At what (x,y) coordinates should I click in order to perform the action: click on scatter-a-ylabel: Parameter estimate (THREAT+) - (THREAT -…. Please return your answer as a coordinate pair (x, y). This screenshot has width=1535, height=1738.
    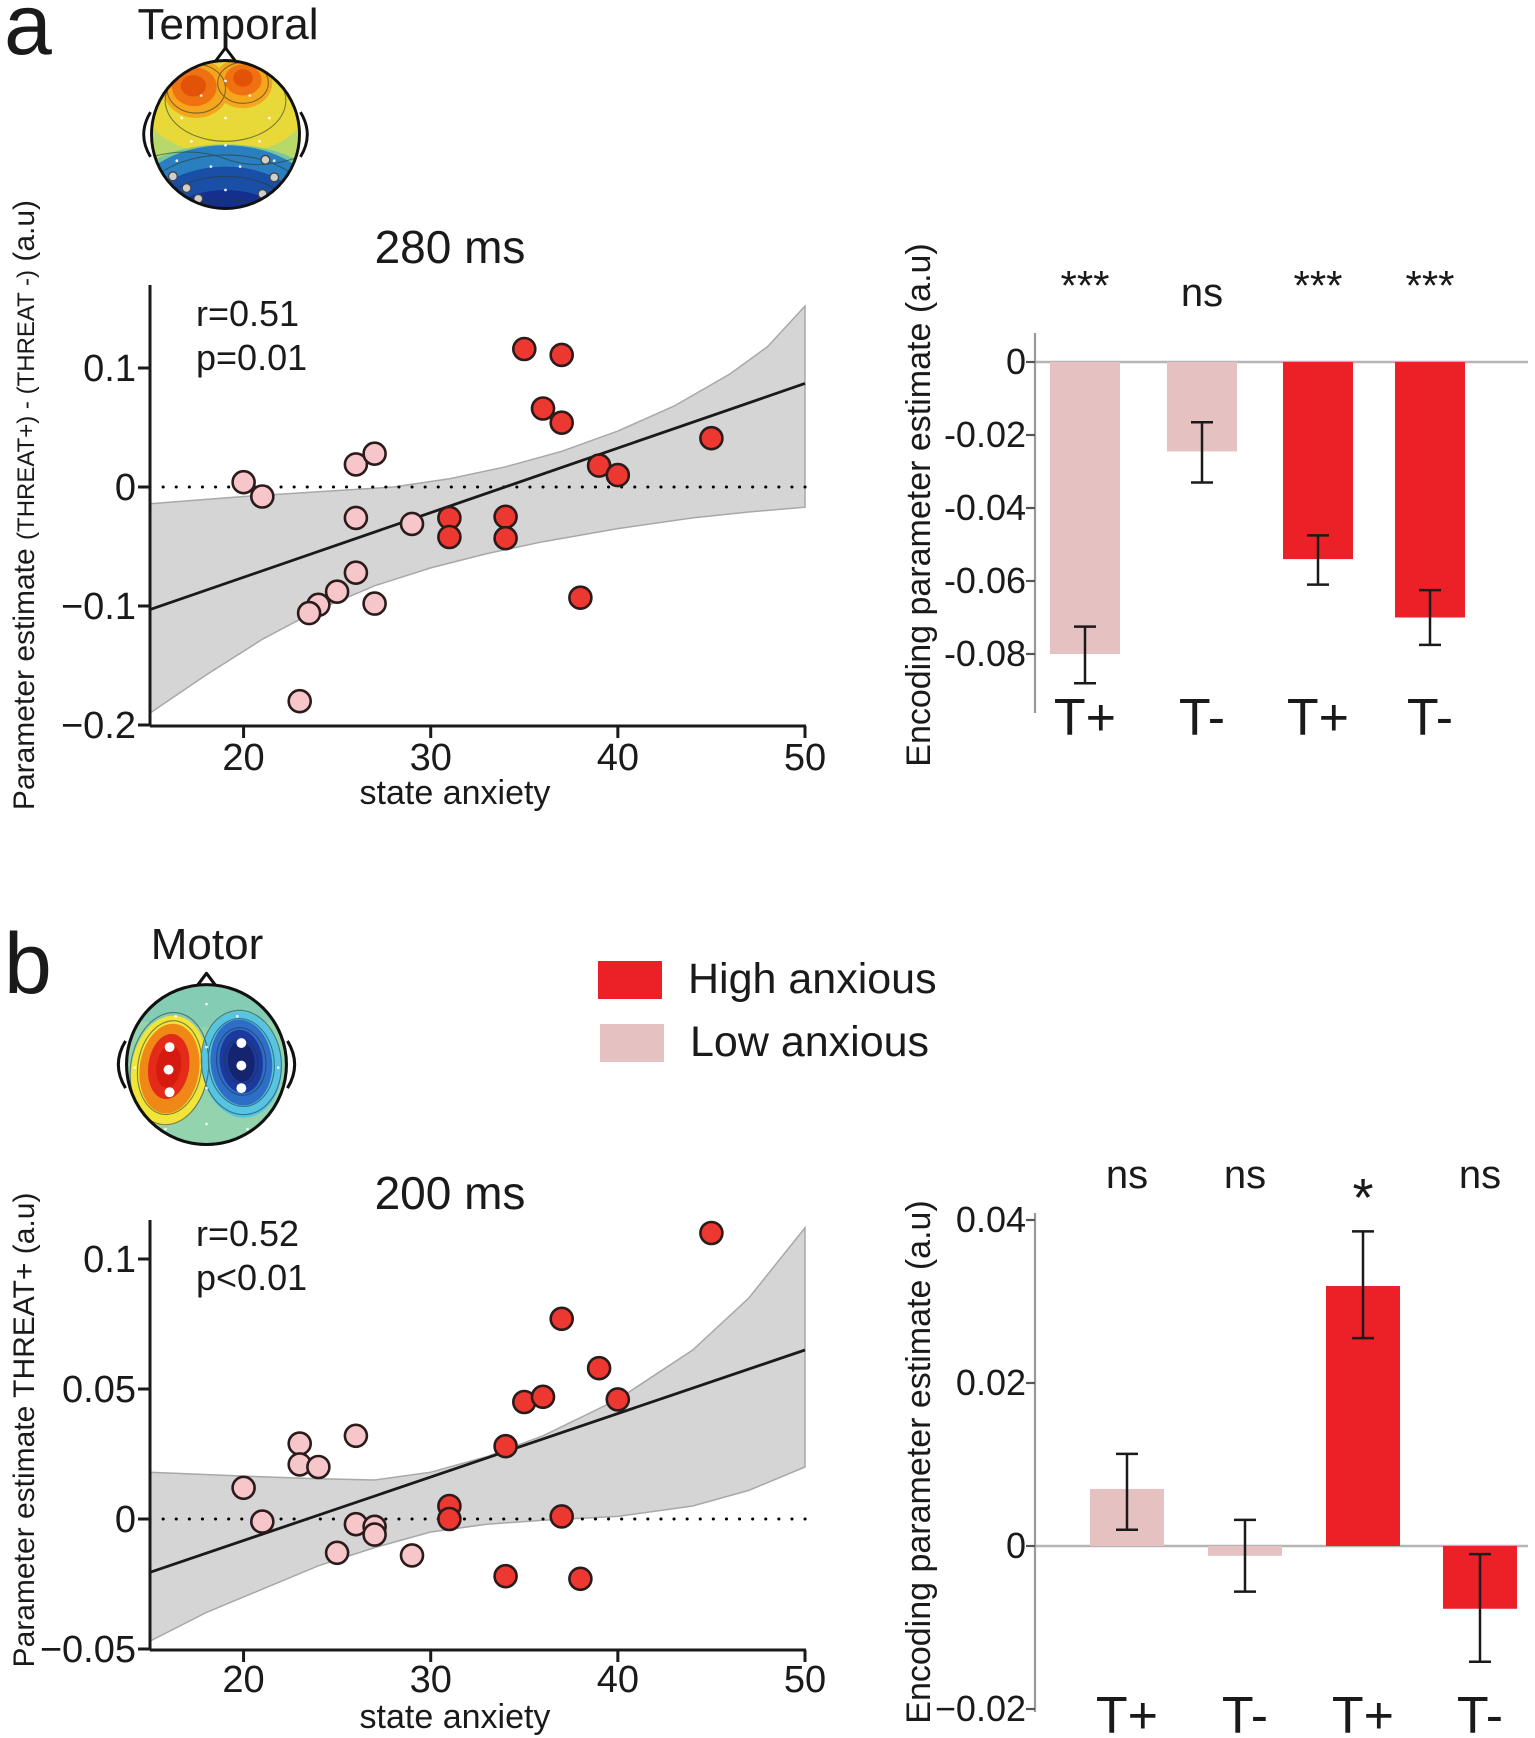
    Looking at the image, I should click on (24, 505).